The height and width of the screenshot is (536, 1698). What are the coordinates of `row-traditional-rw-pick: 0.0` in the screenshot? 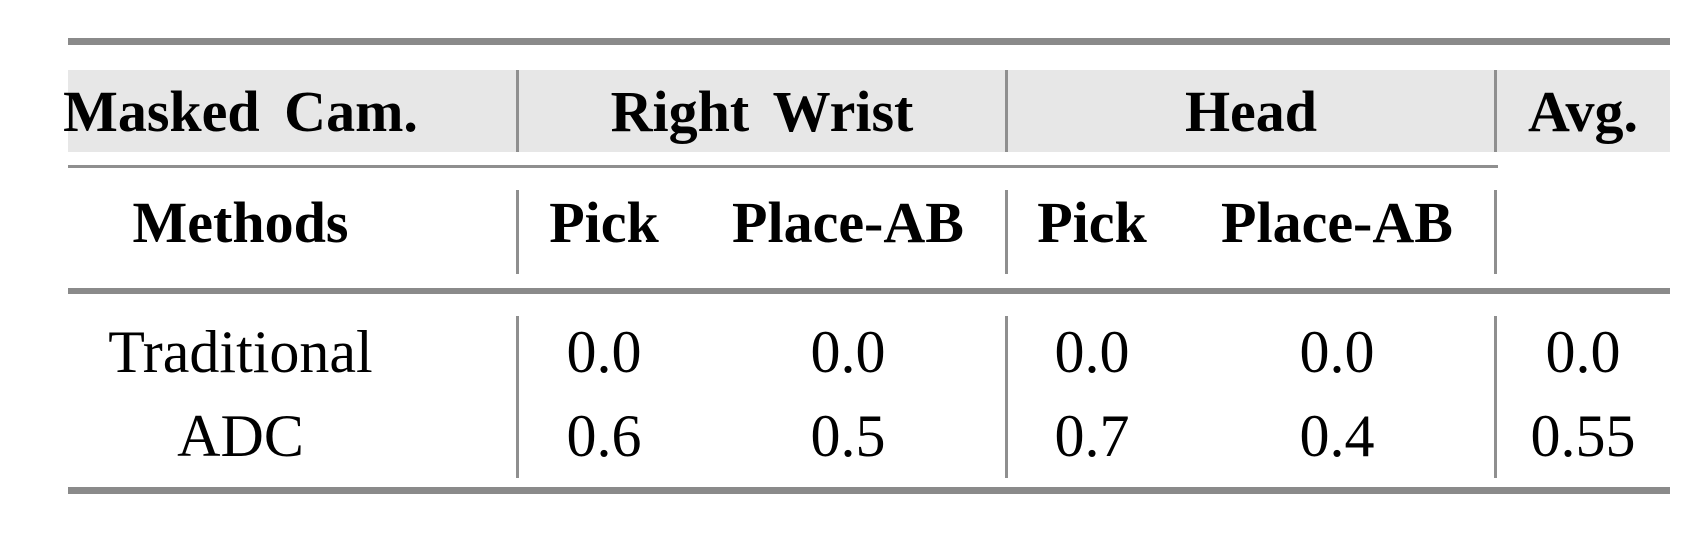 It's located at (604, 351).